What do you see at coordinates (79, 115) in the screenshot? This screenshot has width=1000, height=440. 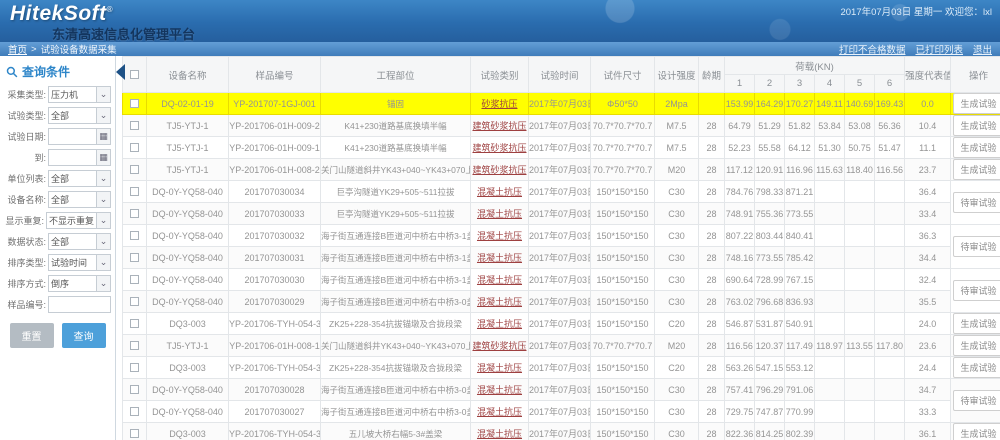 I see `test-type-select: 全部 ⌄` at bounding box center [79, 115].